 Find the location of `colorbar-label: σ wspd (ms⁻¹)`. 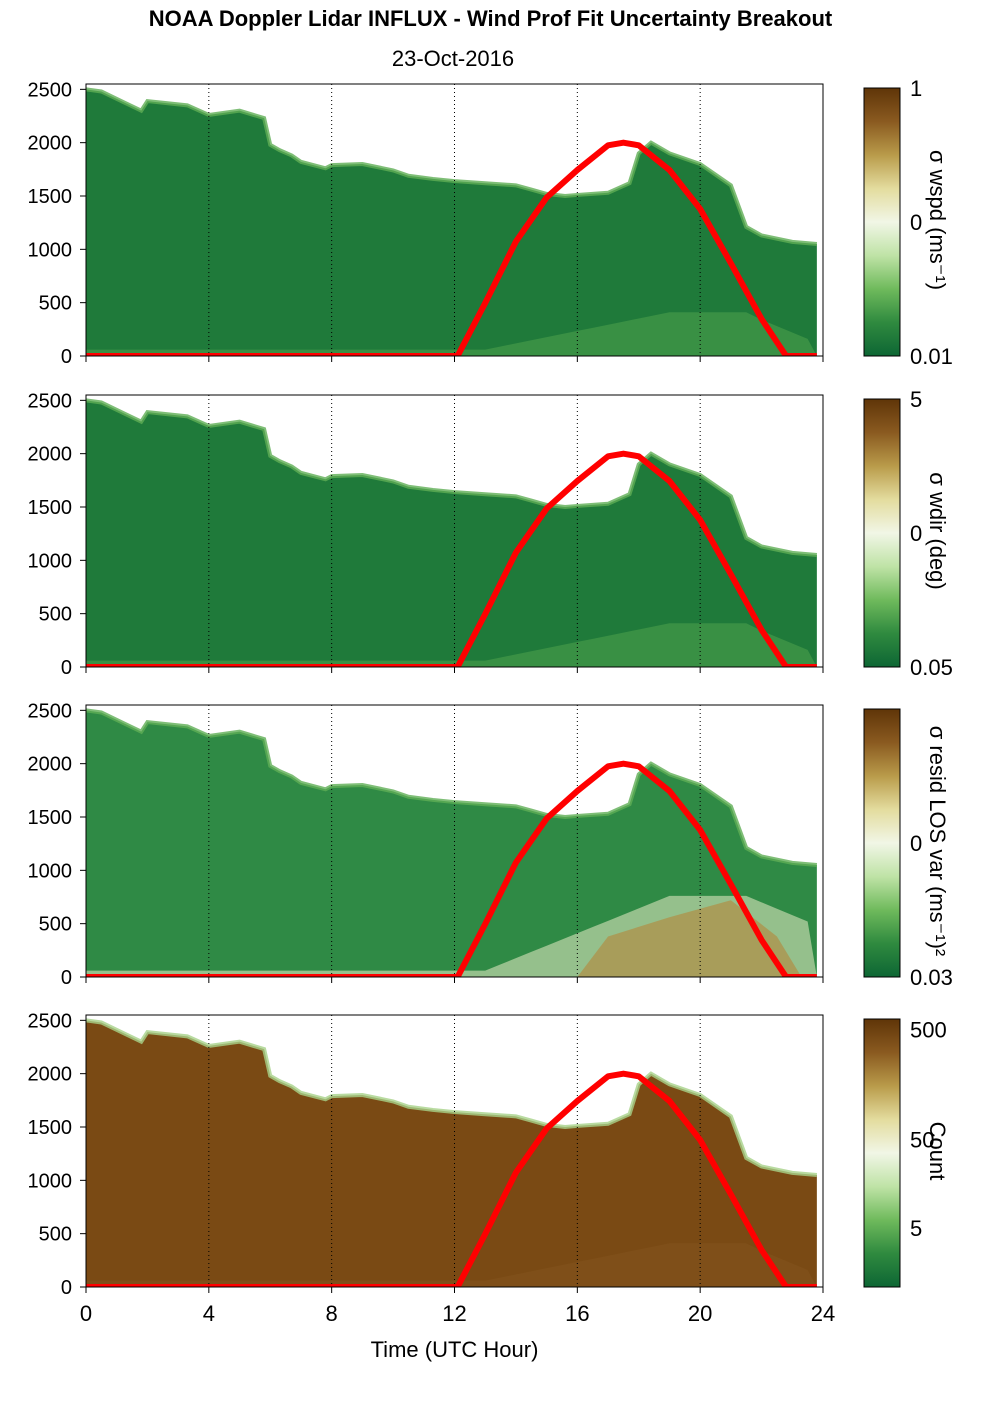

colorbar-label: σ wspd (ms⁻¹) is located at coordinates (937, 220).